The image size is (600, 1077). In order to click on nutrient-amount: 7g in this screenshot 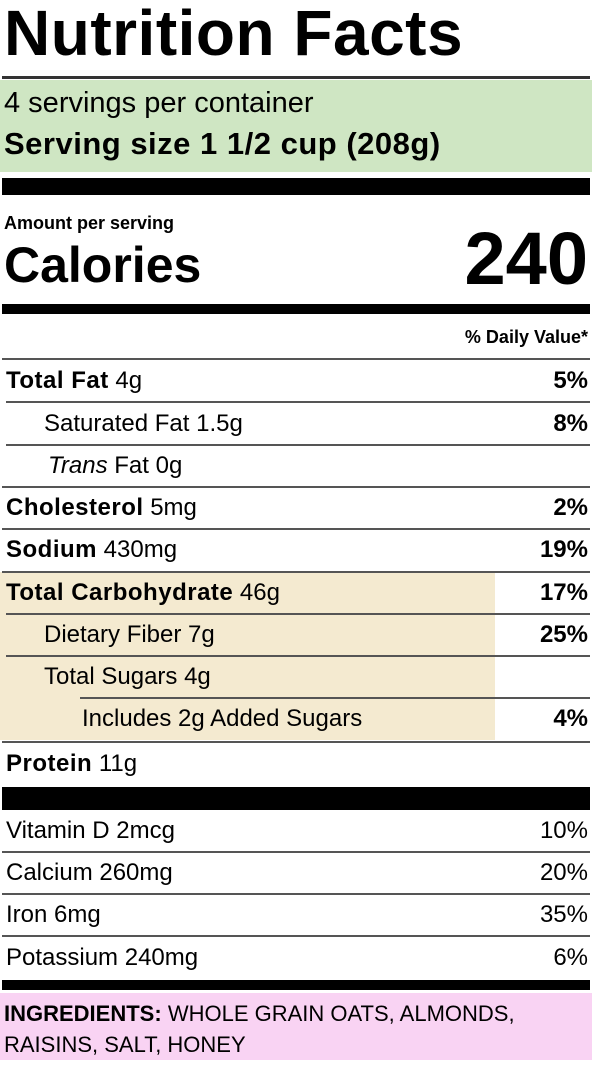, I will do `click(201, 634)`.